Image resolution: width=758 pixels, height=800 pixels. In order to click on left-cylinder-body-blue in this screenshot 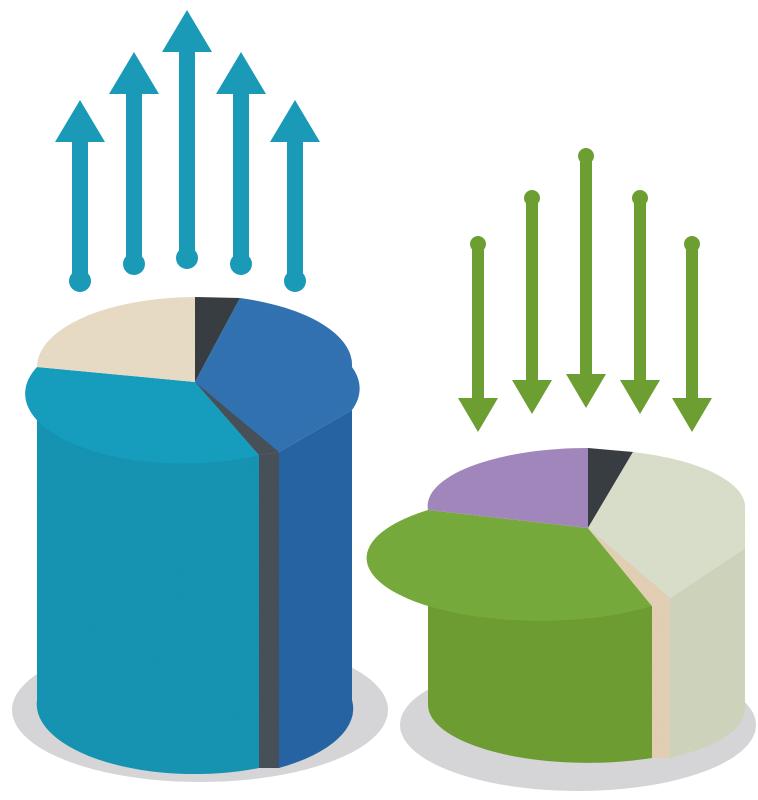, I will do `click(316, 589)`.